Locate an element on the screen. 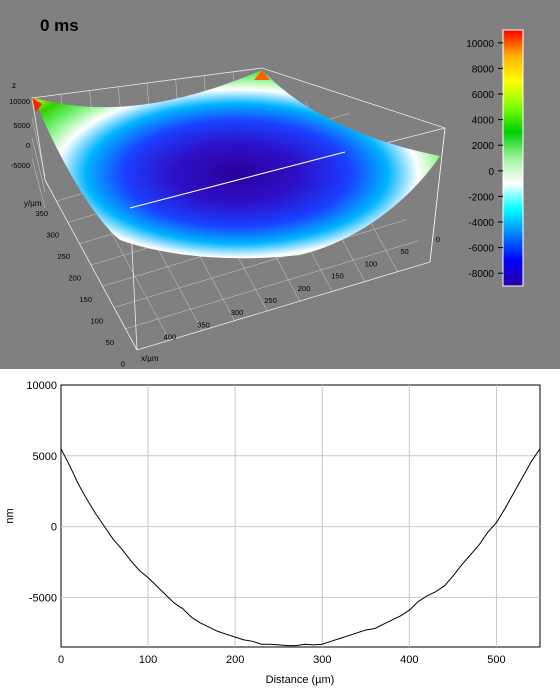 This screenshot has width=560, height=696. x-tick-label: 150 is located at coordinates (337, 276).